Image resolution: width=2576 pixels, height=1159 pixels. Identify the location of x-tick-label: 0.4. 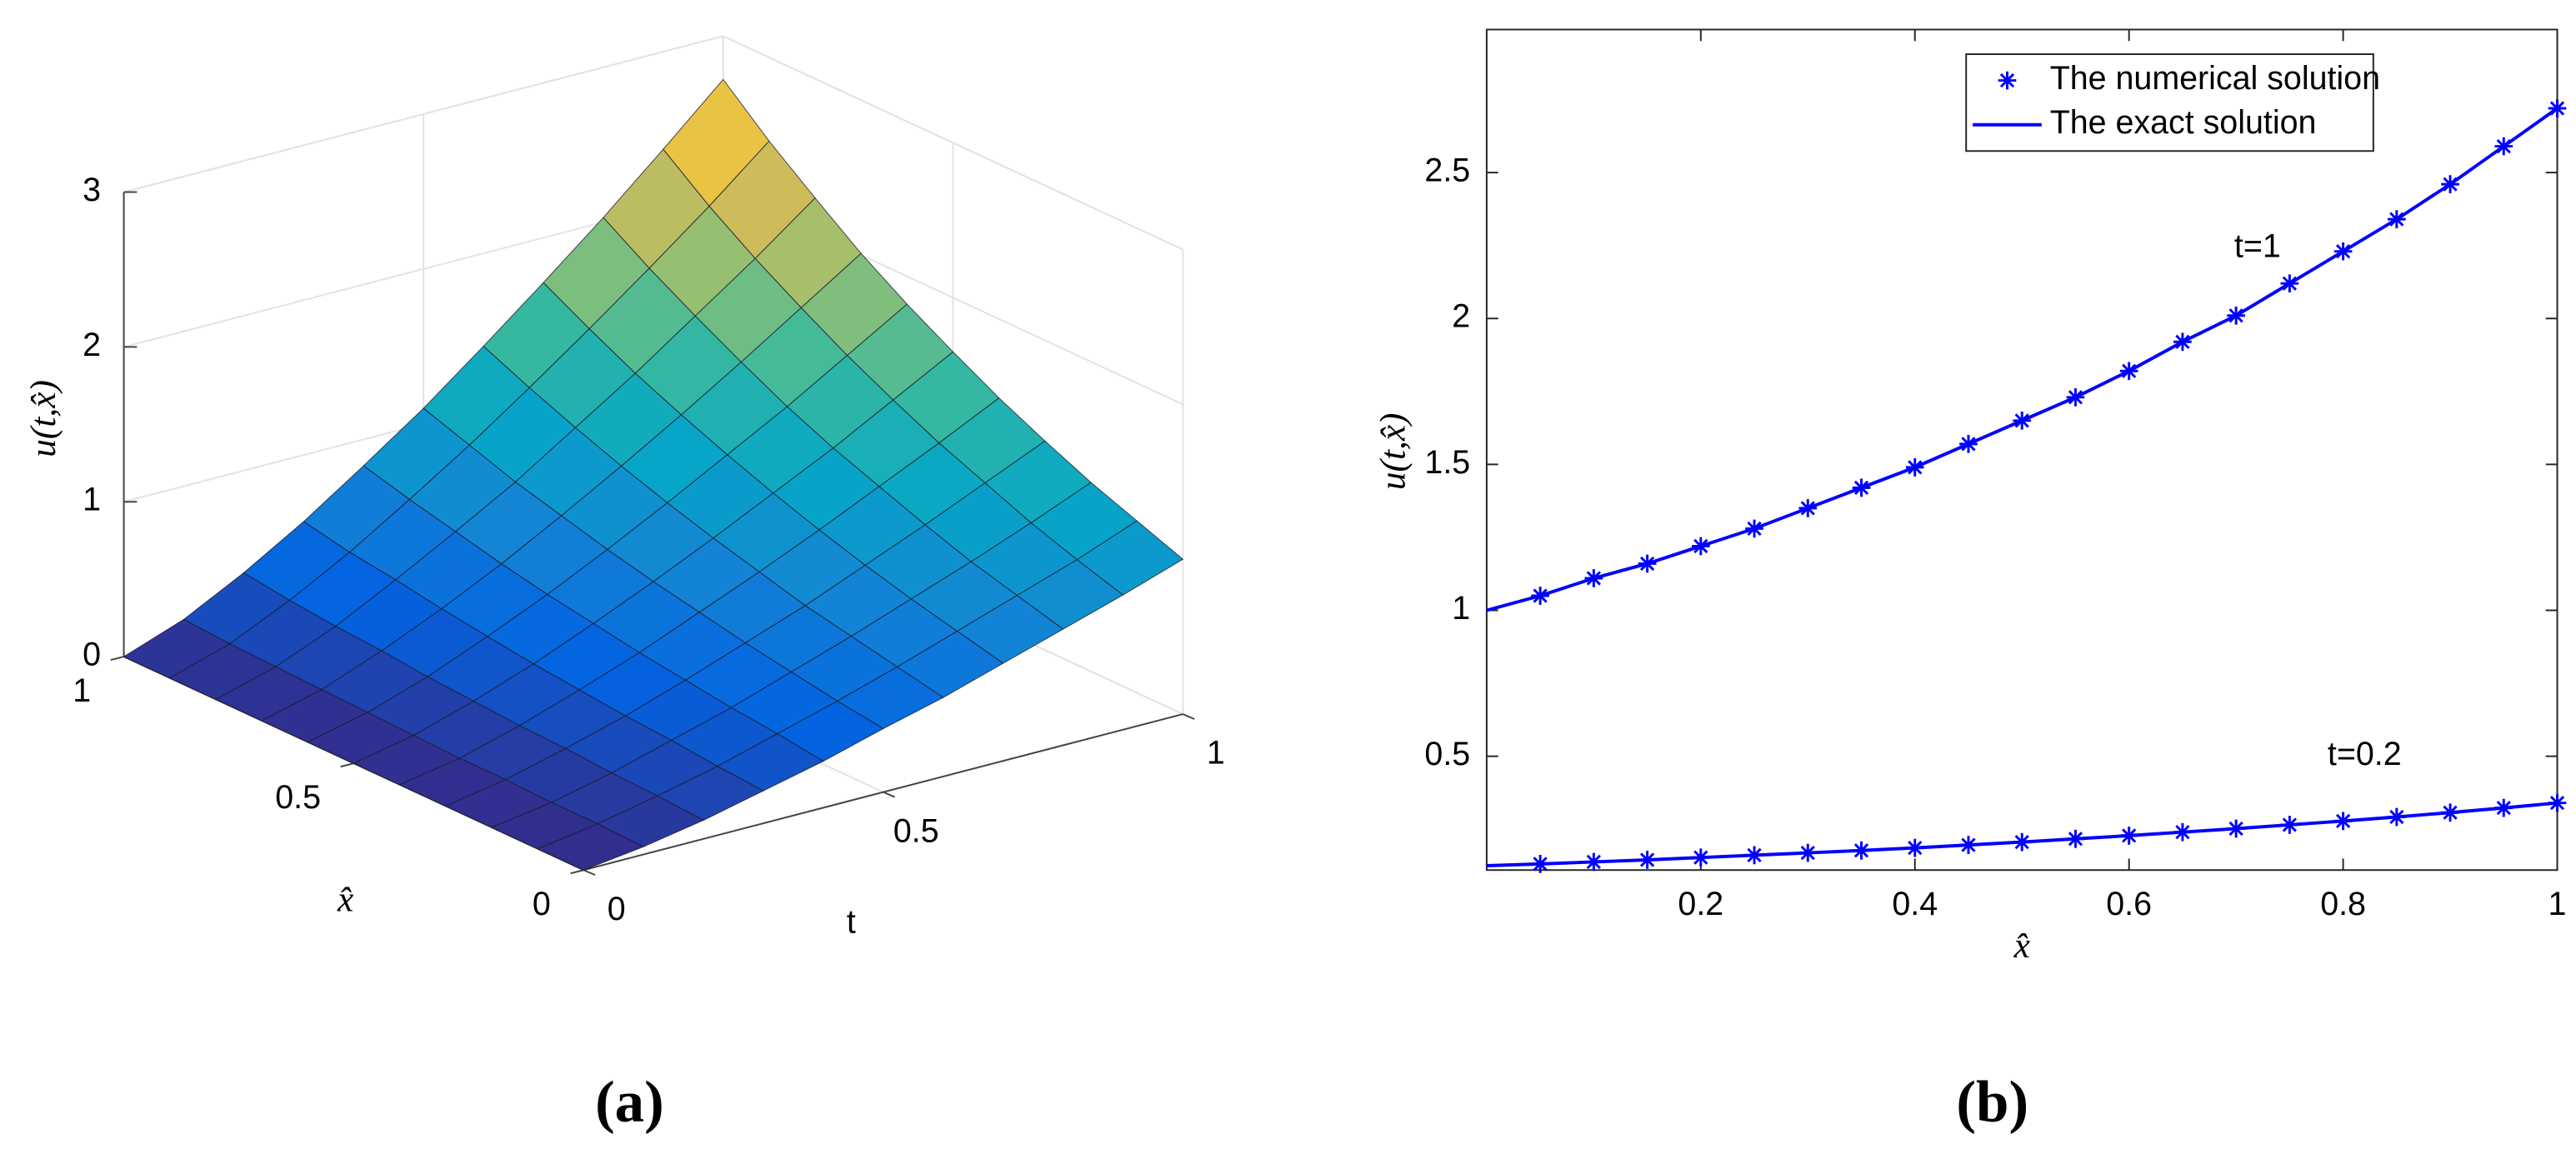
(1915, 904).